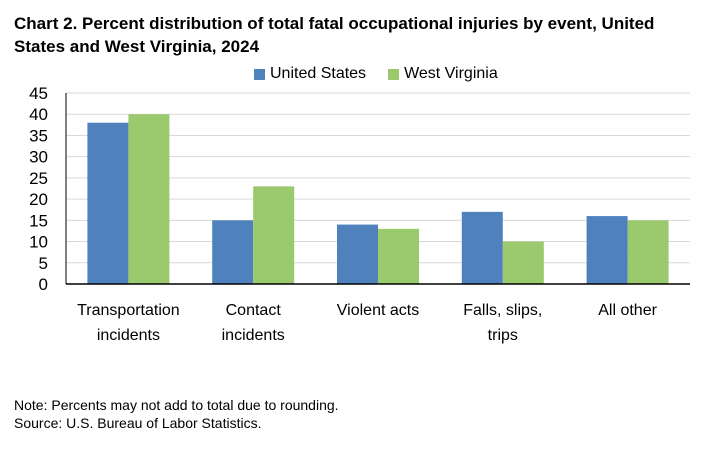 This screenshot has width=708, height=450. What do you see at coordinates (503, 335) in the screenshot?
I see `x-tick-label: trips` at bounding box center [503, 335].